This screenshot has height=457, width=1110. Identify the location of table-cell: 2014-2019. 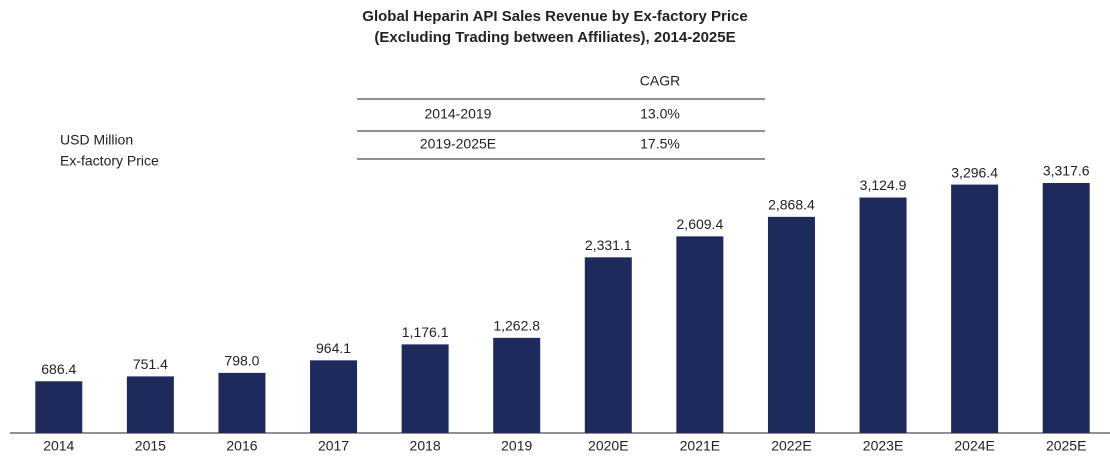
(458, 114).